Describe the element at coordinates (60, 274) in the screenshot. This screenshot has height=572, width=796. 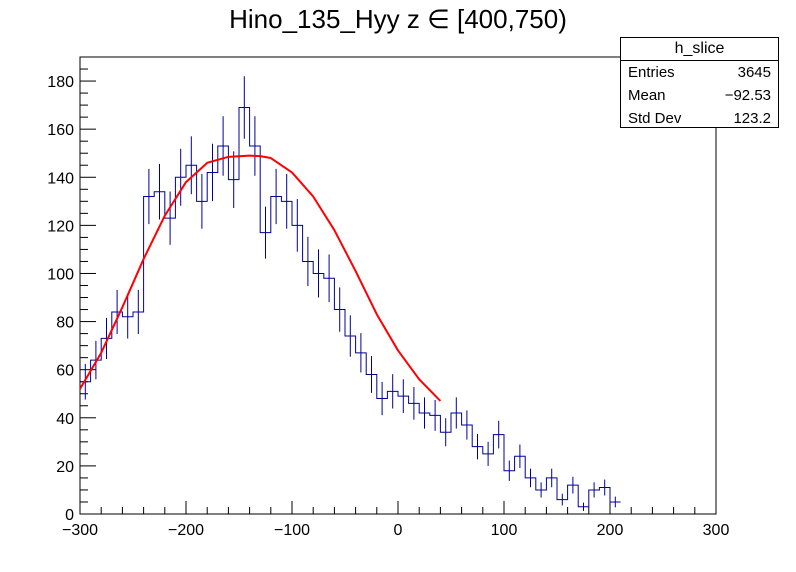
I see `y-tick-label: 100` at that location.